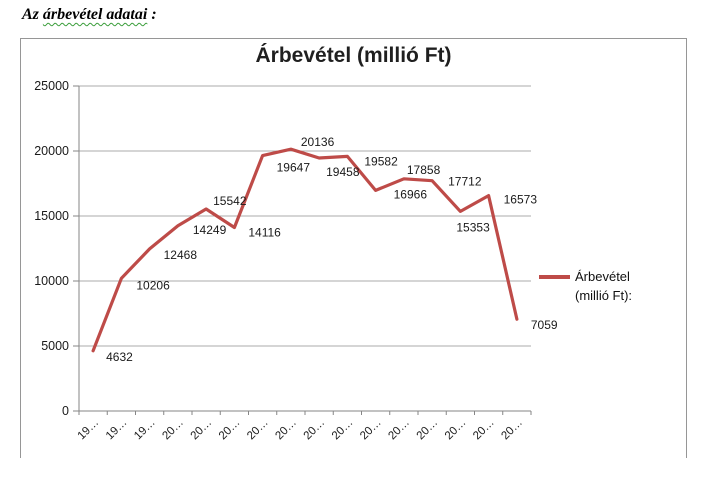 The width and height of the screenshot is (705, 485). What do you see at coordinates (544, 325) in the screenshot?
I see `data-label: 7059` at bounding box center [544, 325].